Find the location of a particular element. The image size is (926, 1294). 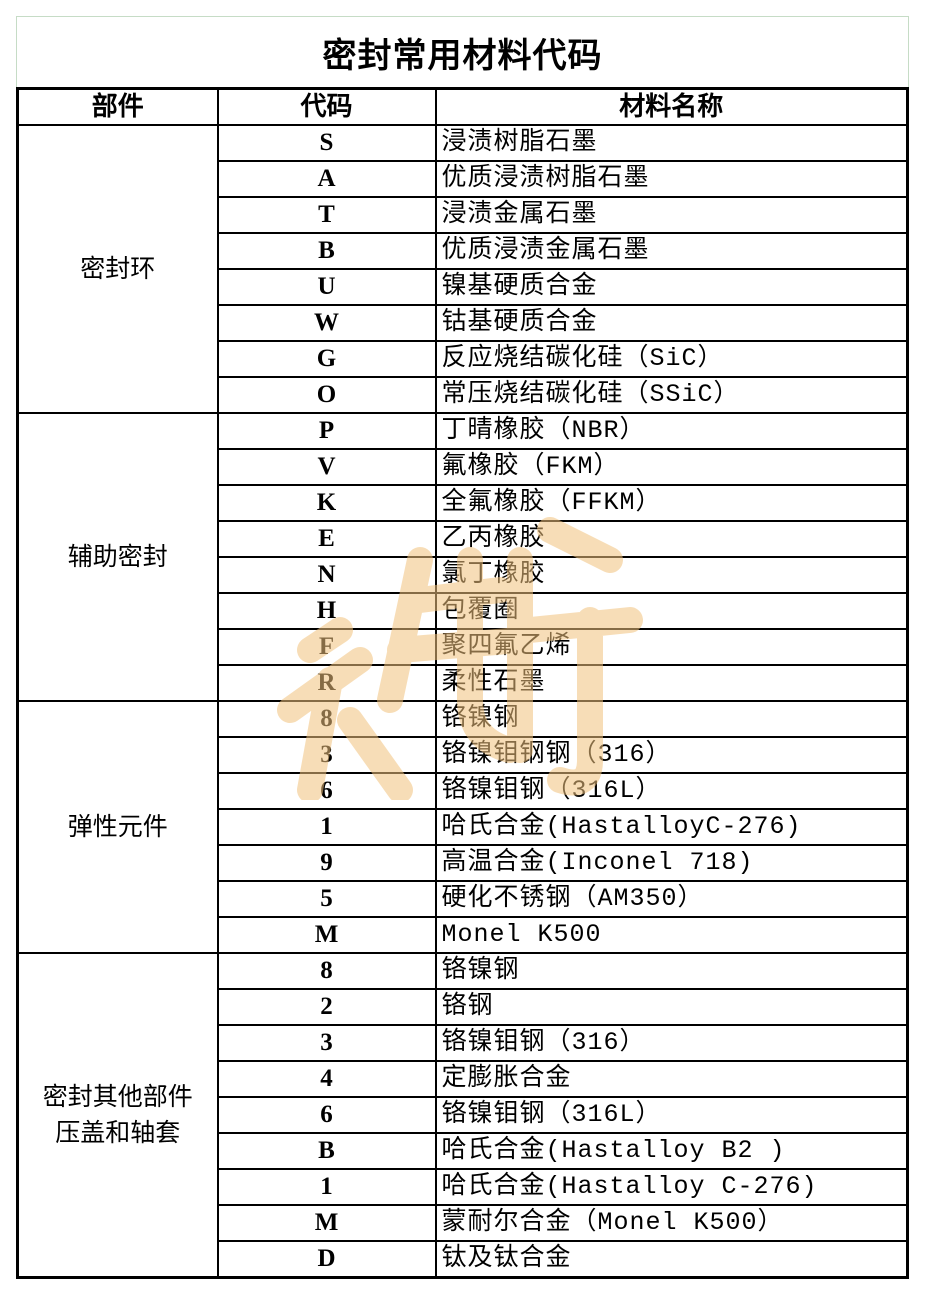

material-name-cell: 乙丙橡胶 is located at coordinates (671, 539).